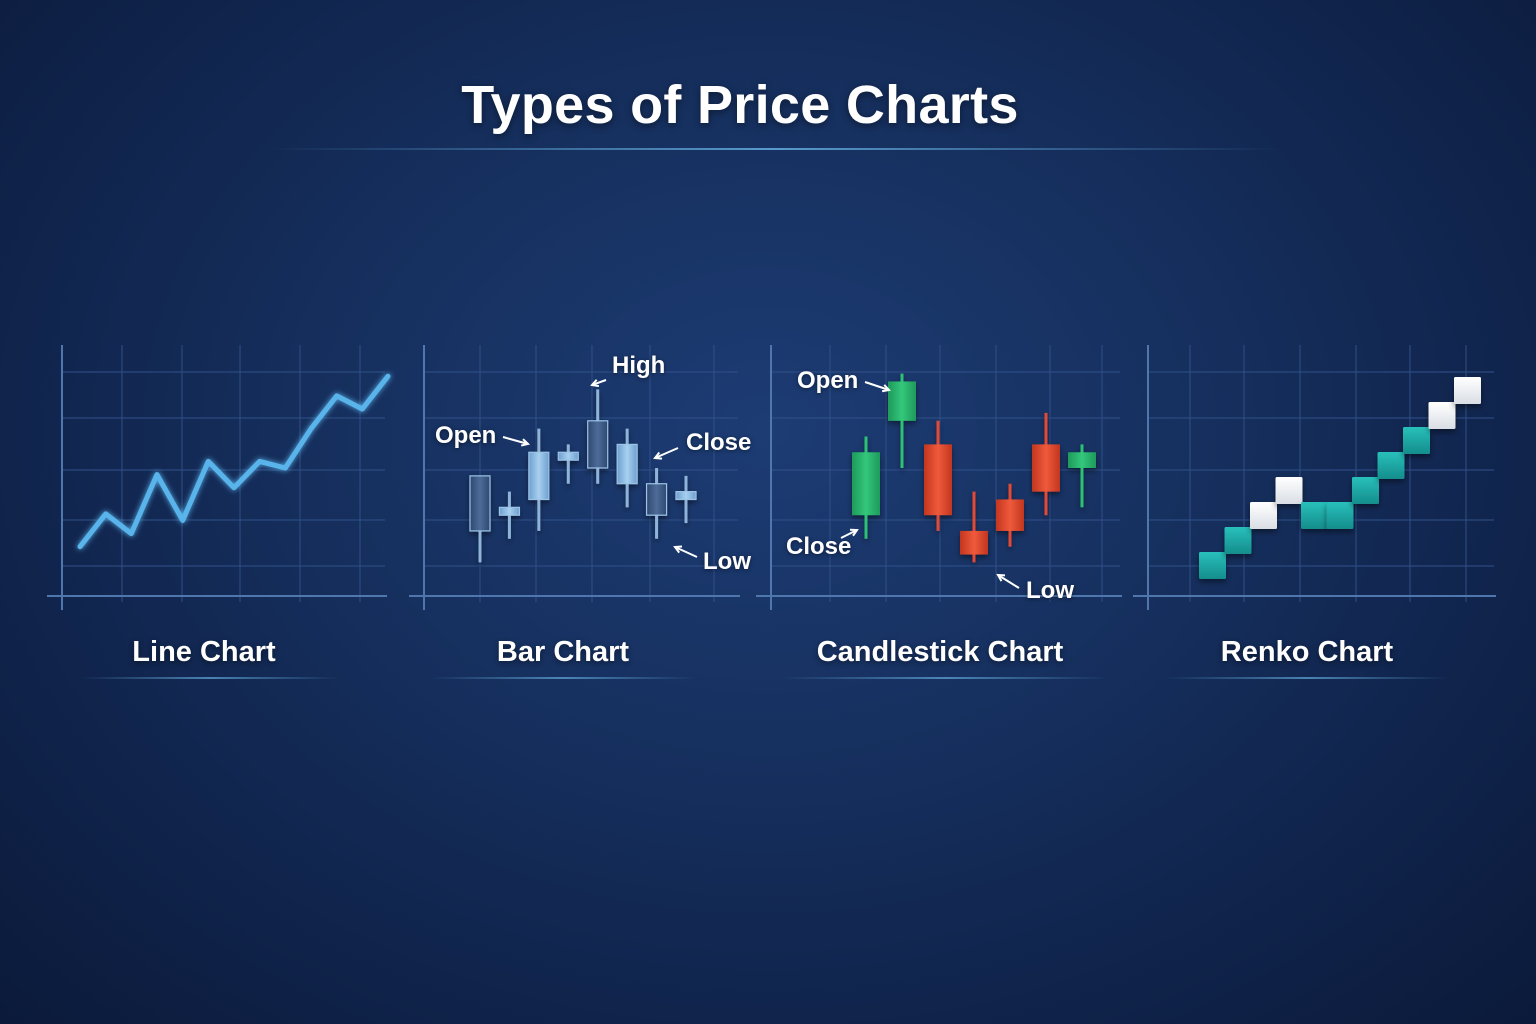 This screenshot has width=1536, height=1024. I want to click on bar-annotation-open: Open, so click(466, 435).